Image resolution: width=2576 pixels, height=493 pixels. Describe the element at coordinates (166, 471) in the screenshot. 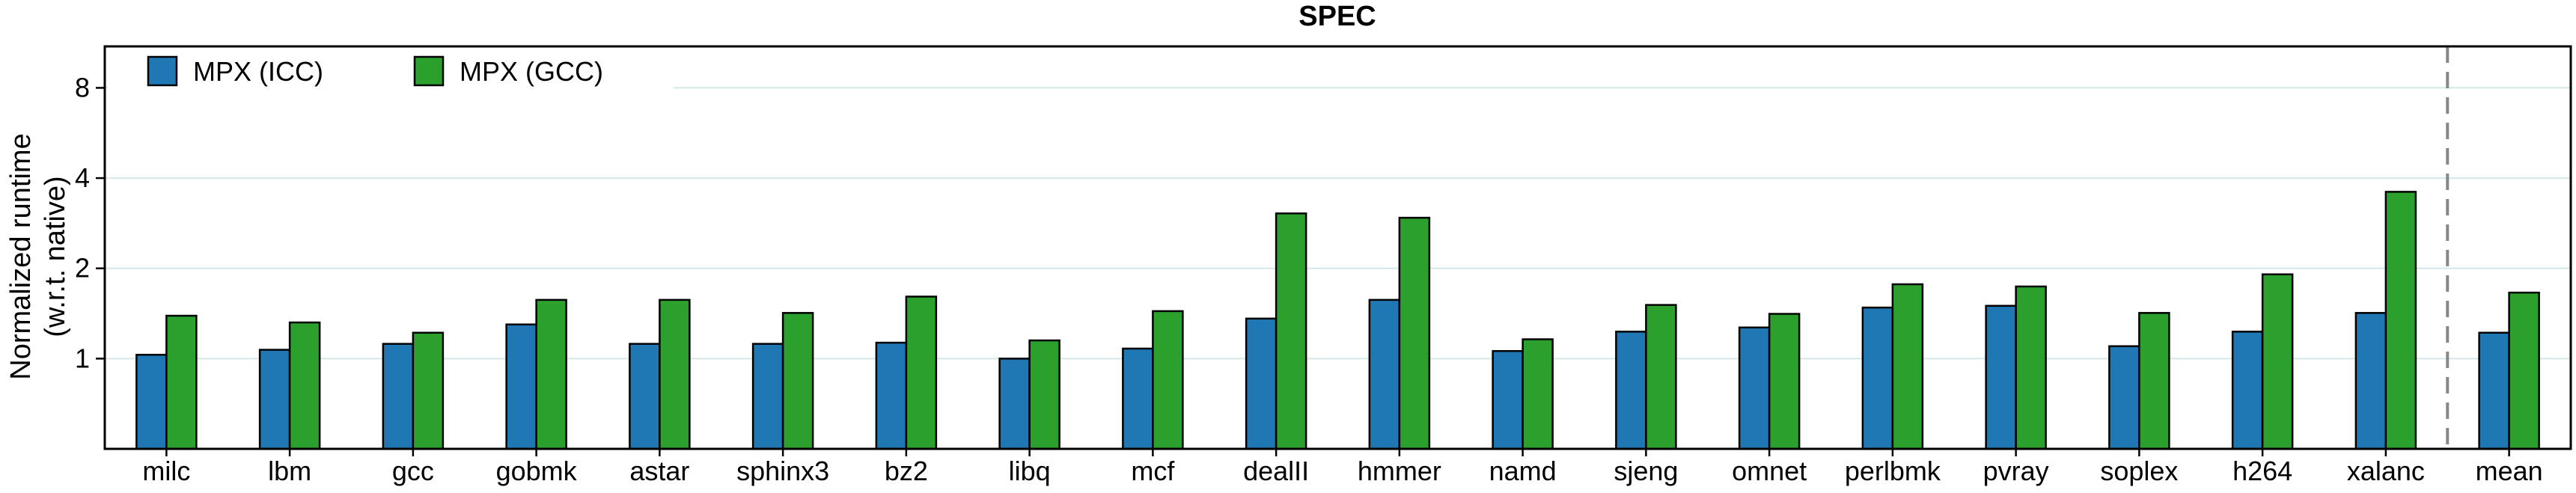

I see `x-tick-label: milc` at that location.